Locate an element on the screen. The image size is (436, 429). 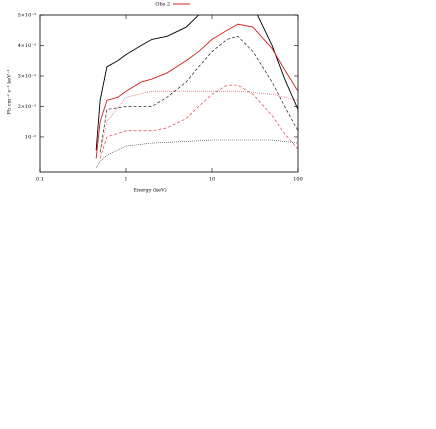
y-tick-label: 10⁻³ is located at coordinates (30, 137).